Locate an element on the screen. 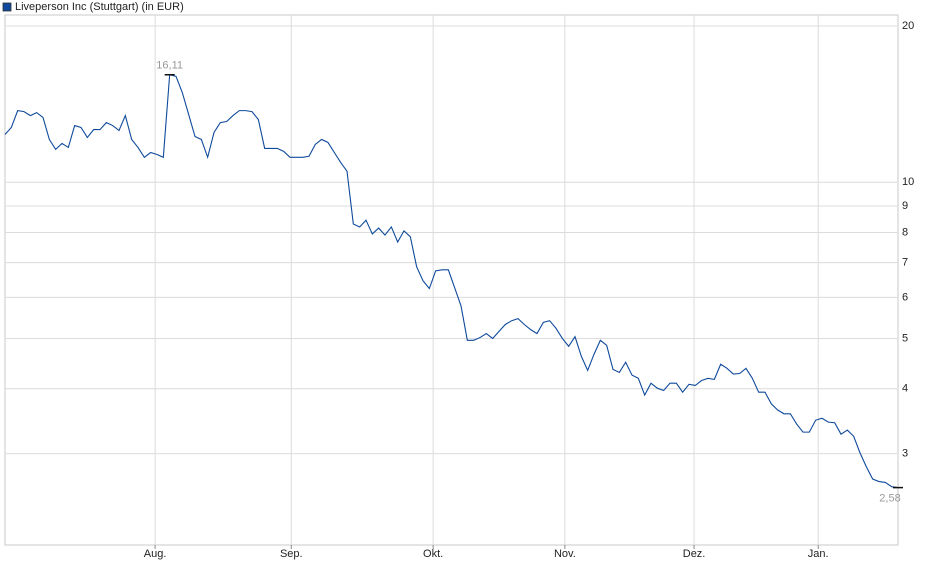  x-tick-label: Aug. is located at coordinates (155, 554).